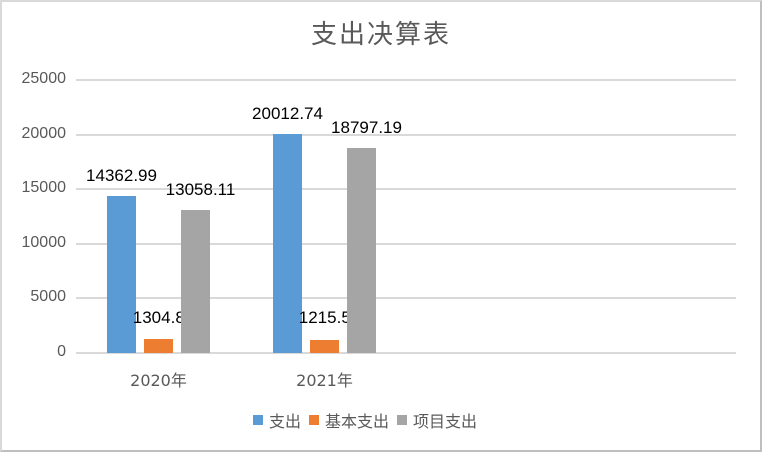  I want to click on chart-title: 支出决算表, so click(380, 35).